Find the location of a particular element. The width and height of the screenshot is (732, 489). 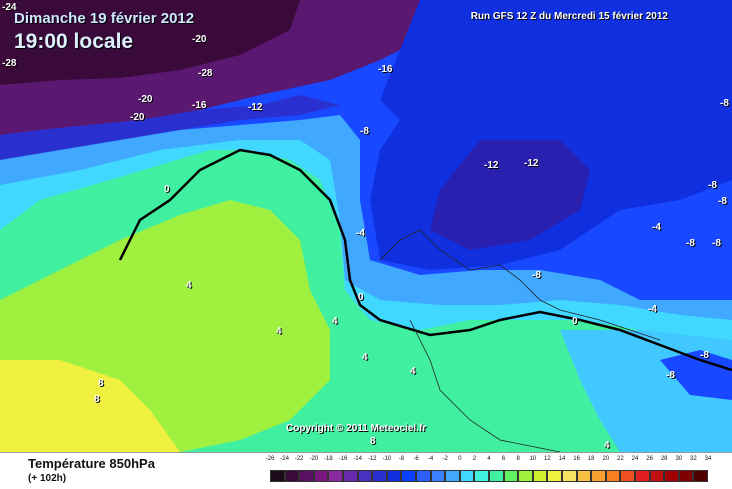

legend-tick-label: 0 is located at coordinates (460, 459).